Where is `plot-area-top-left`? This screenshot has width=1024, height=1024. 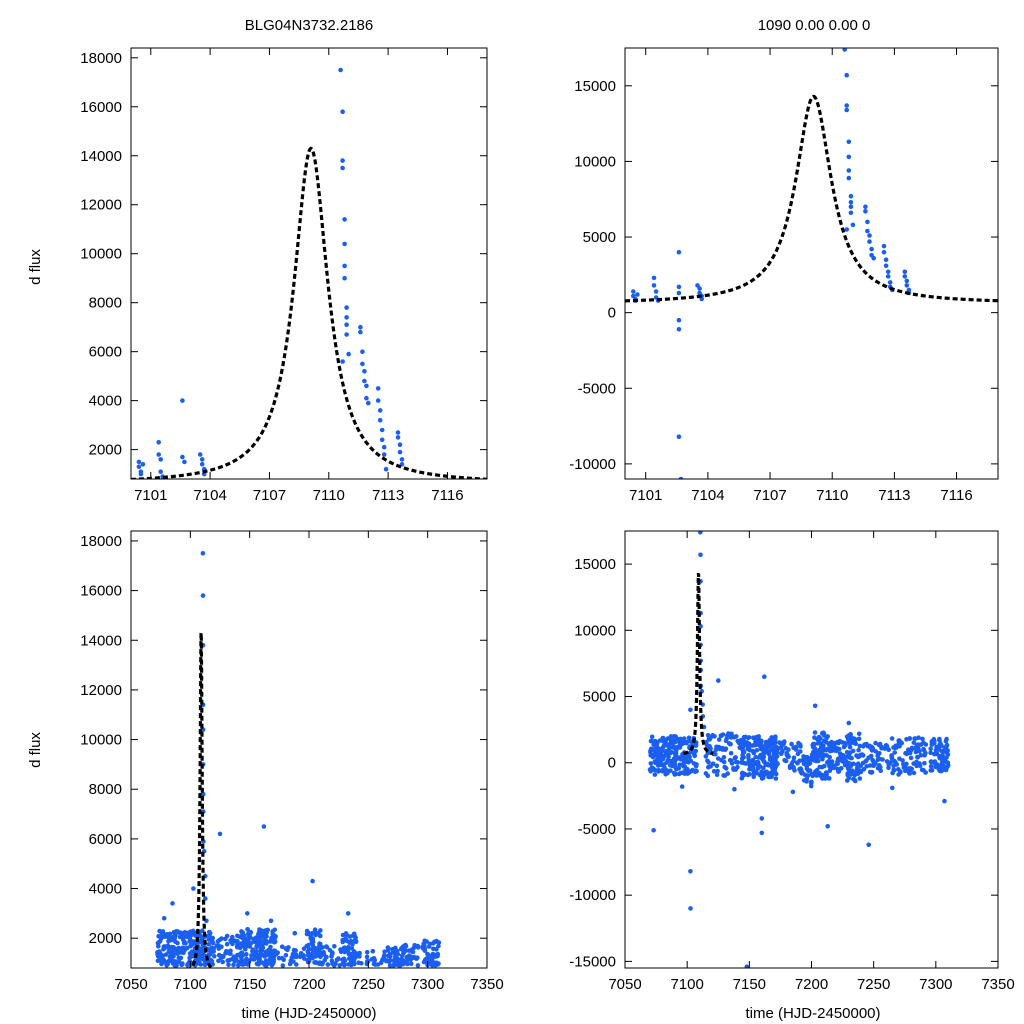 plot-area-top-left is located at coordinates (309, 273).